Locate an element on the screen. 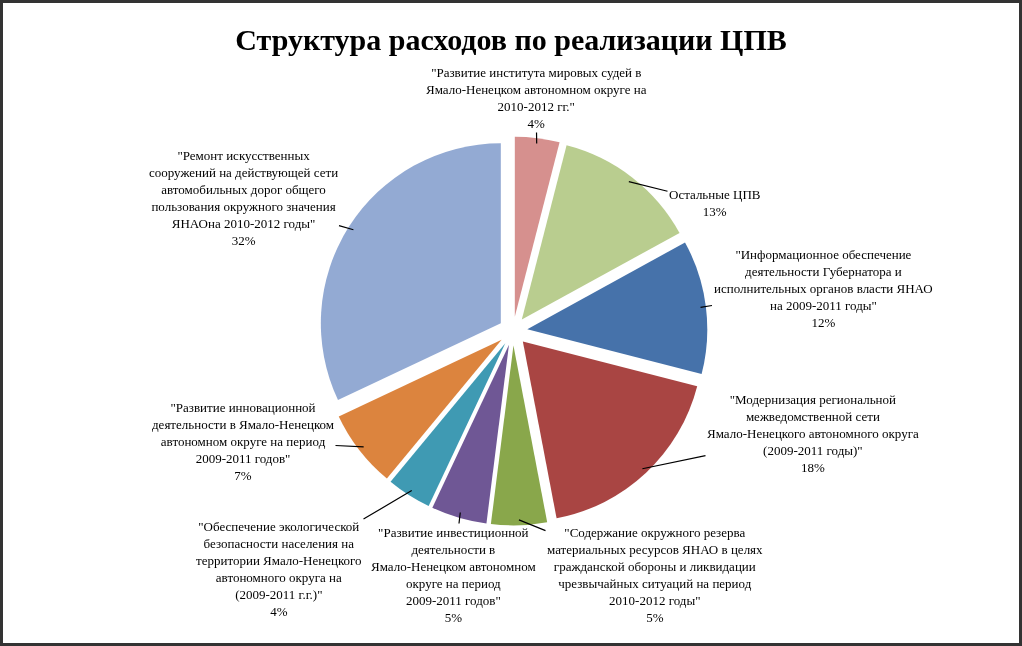 The height and width of the screenshot is (646, 1022). slice-label: "Ремонт искусственных сооружений на действующей сети автомобильных дорог общего пользования окружного значения ЯНАОна 2010-2012 годы" is located at coordinates (244, 189).